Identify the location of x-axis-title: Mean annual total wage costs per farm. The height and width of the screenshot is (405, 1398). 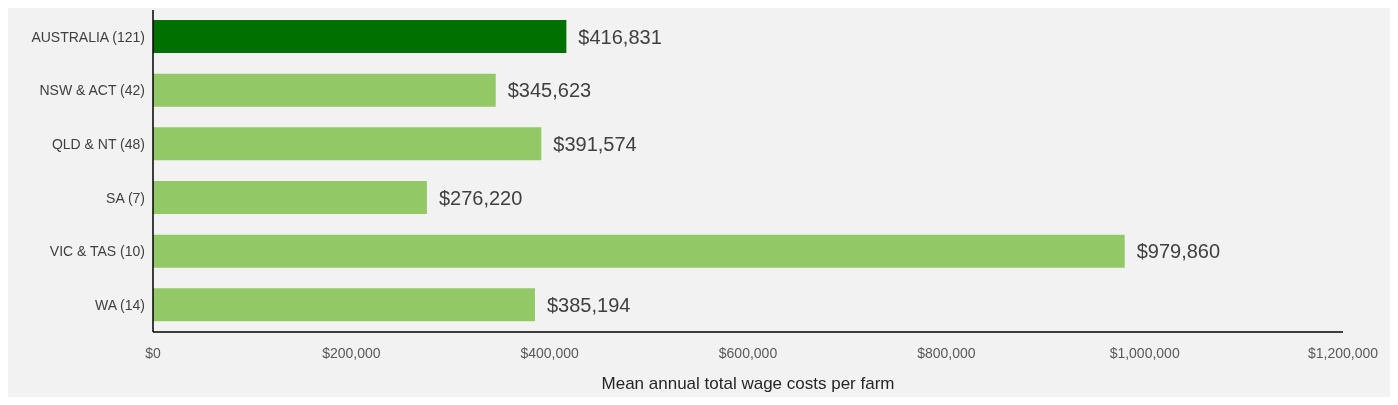
(748, 383).